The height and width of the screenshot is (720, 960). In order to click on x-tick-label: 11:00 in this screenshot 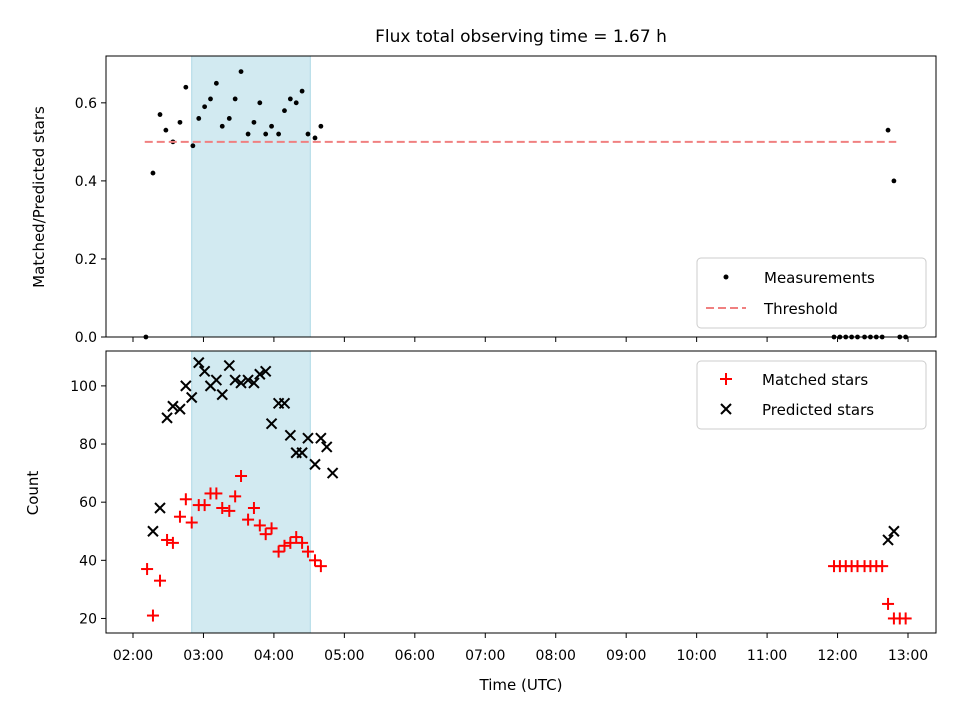, I will do `click(767, 656)`.